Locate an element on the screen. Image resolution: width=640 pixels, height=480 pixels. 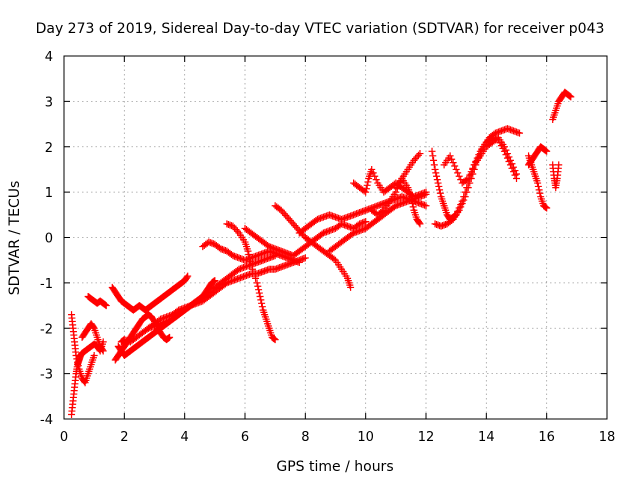
x-tick-label: 16 is located at coordinates (546, 437).